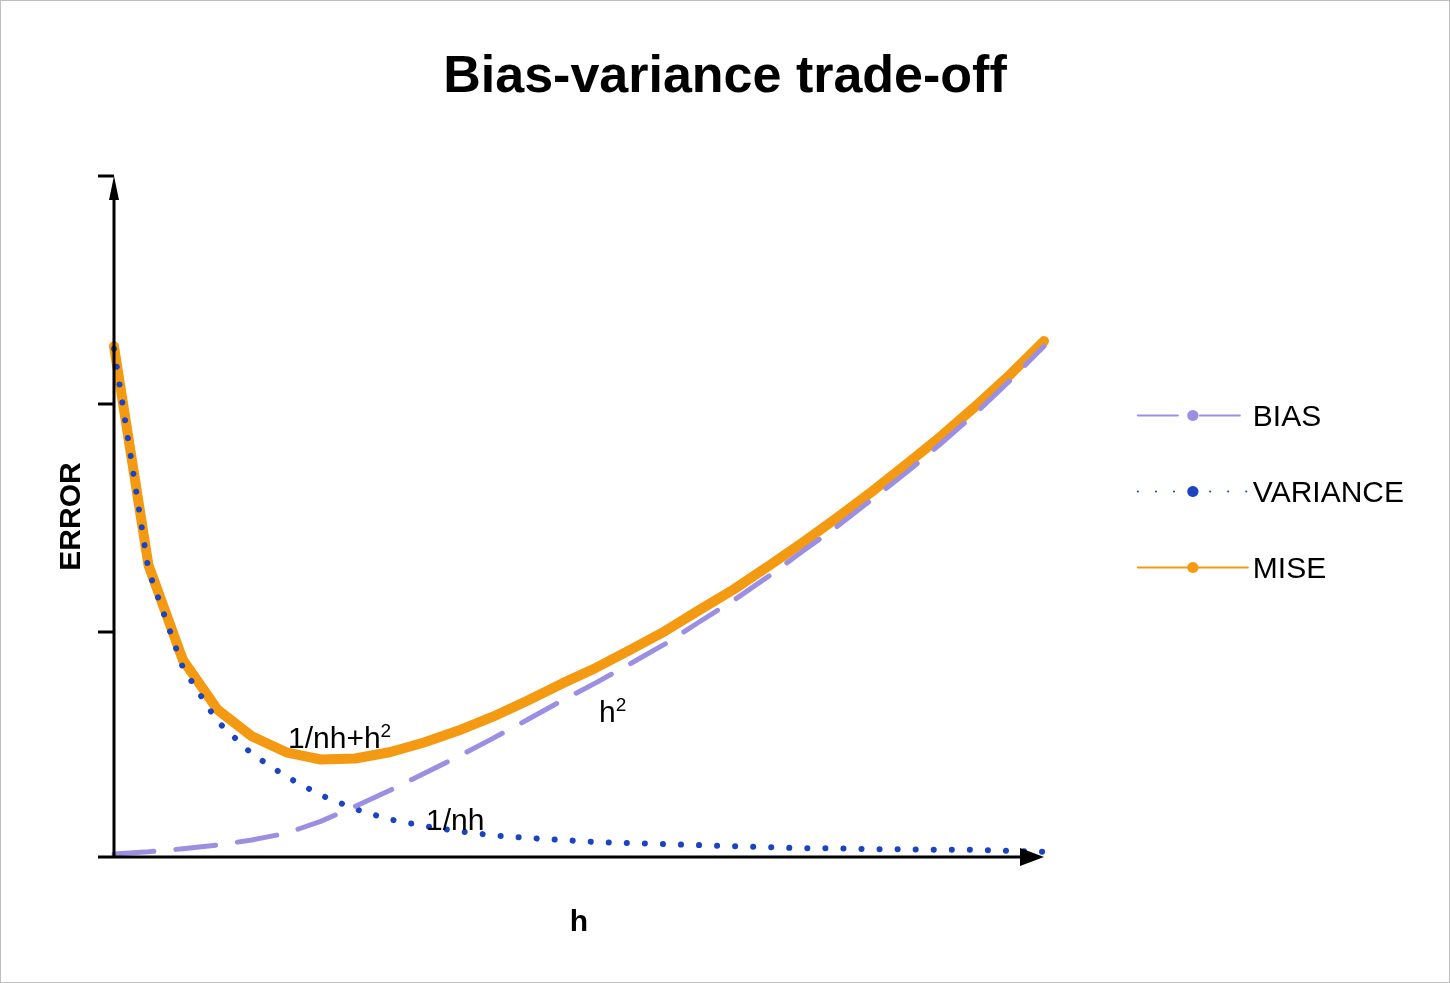  Describe the element at coordinates (725, 74) in the screenshot. I see `chart-title: Bias-variance trade-off` at that location.